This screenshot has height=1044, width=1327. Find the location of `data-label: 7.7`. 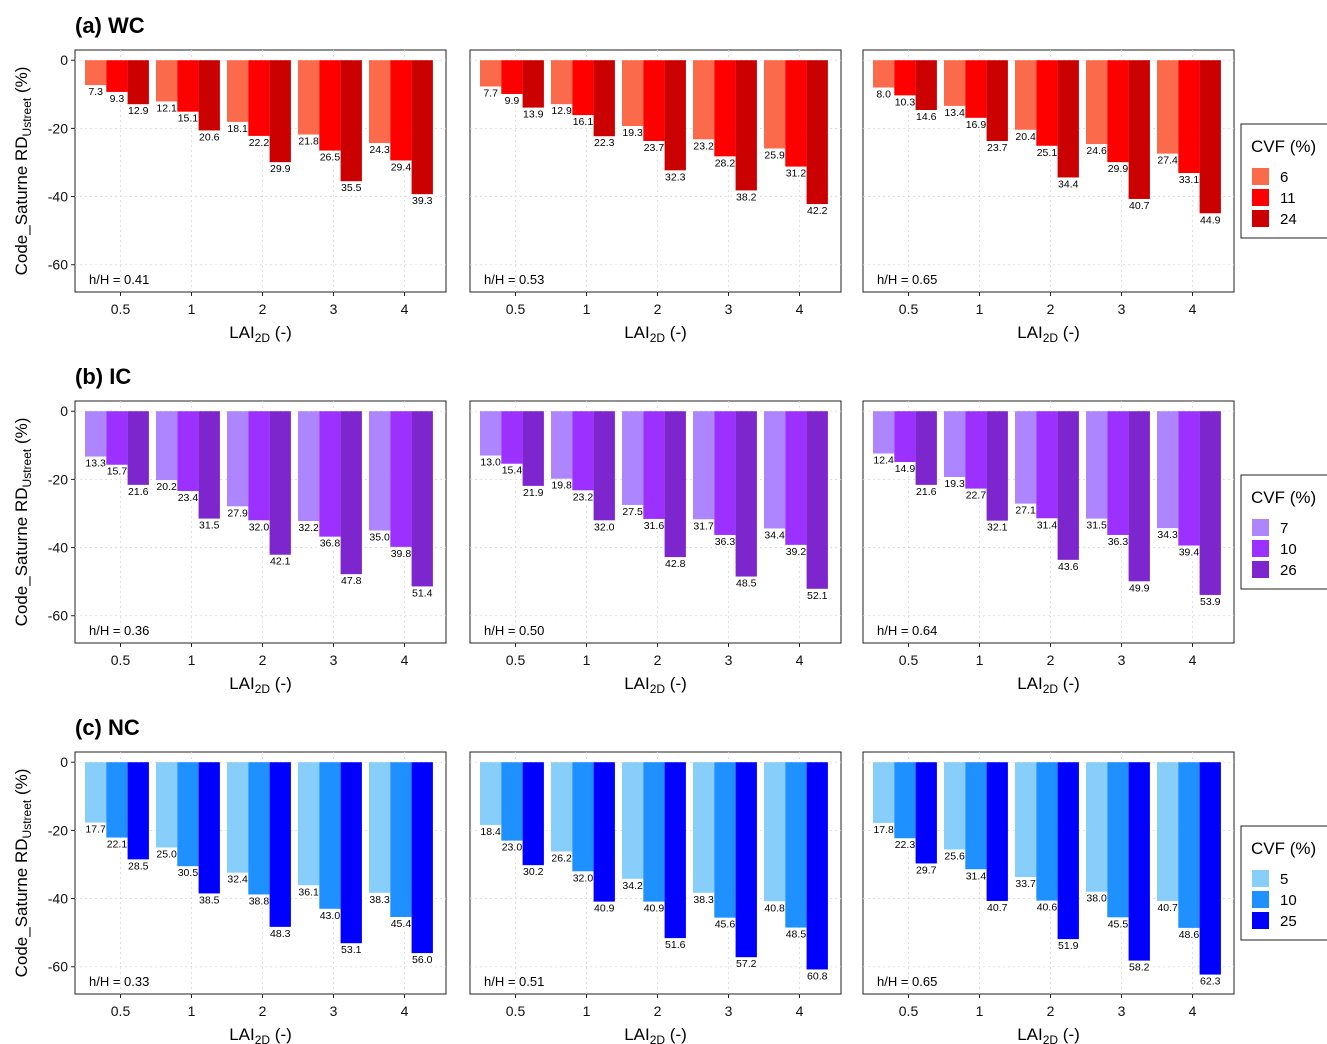

data-label: 7.7 is located at coordinates (490, 93).